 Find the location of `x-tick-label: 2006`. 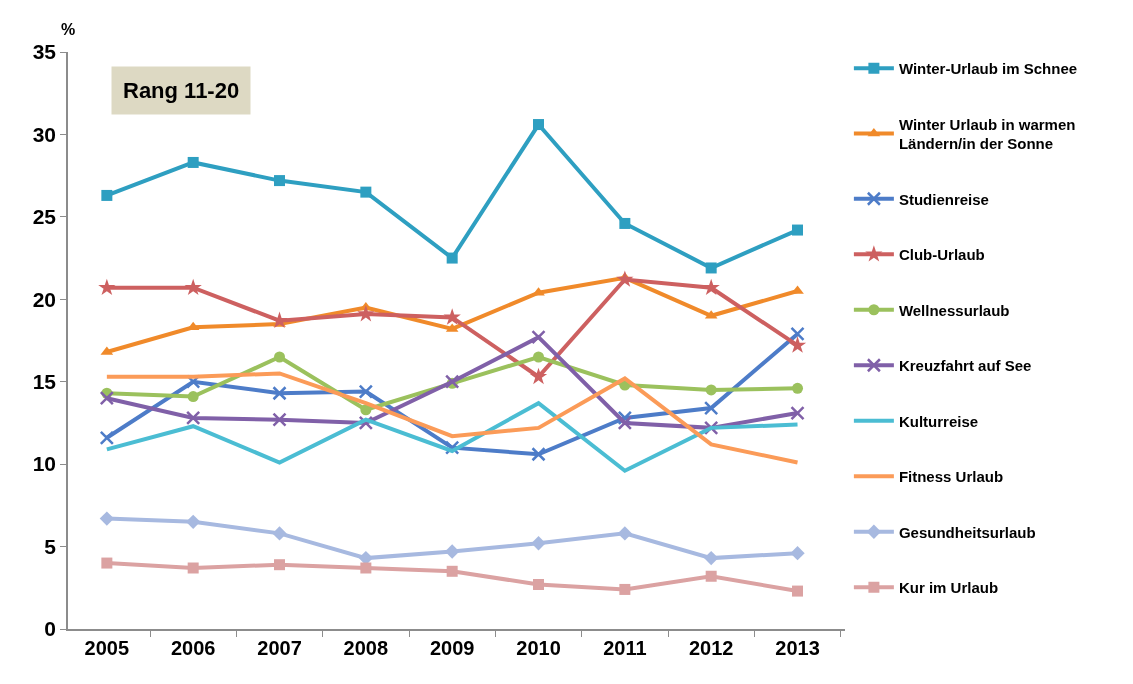

x-tick-label: 2006 is located at coordinates (193, 647).